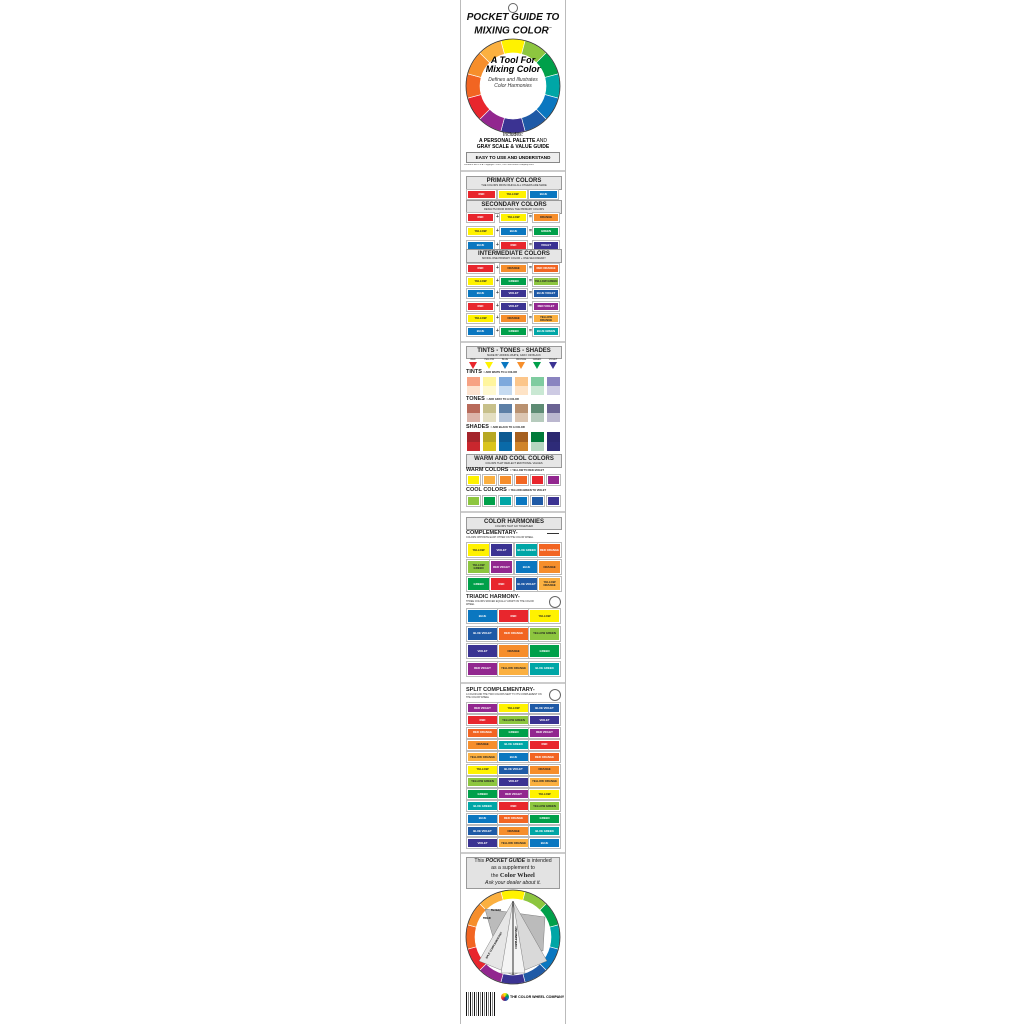 This screenshot has height=1024, width=1024. What do you see at coordinates (505, 997) in the screenshot?
I see `company-logo` at bounding box center [505, 997].